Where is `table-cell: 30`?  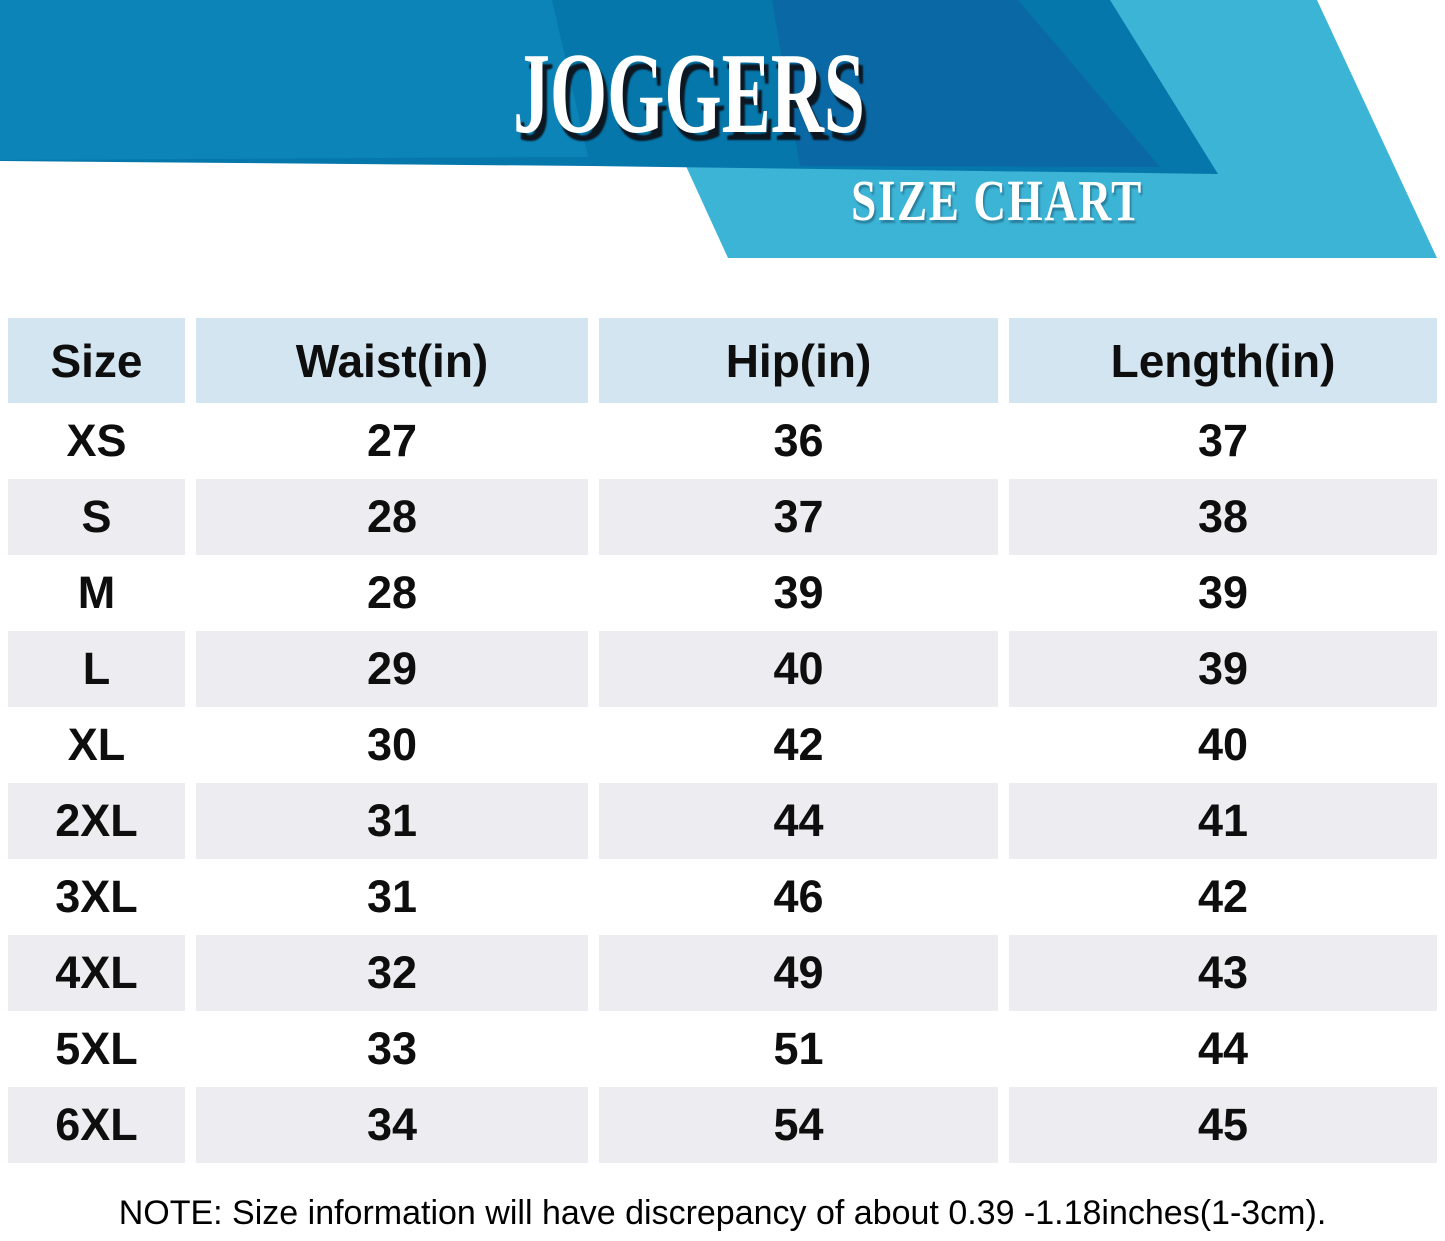 table-cell: 30 is located at coordinates (392, 745).